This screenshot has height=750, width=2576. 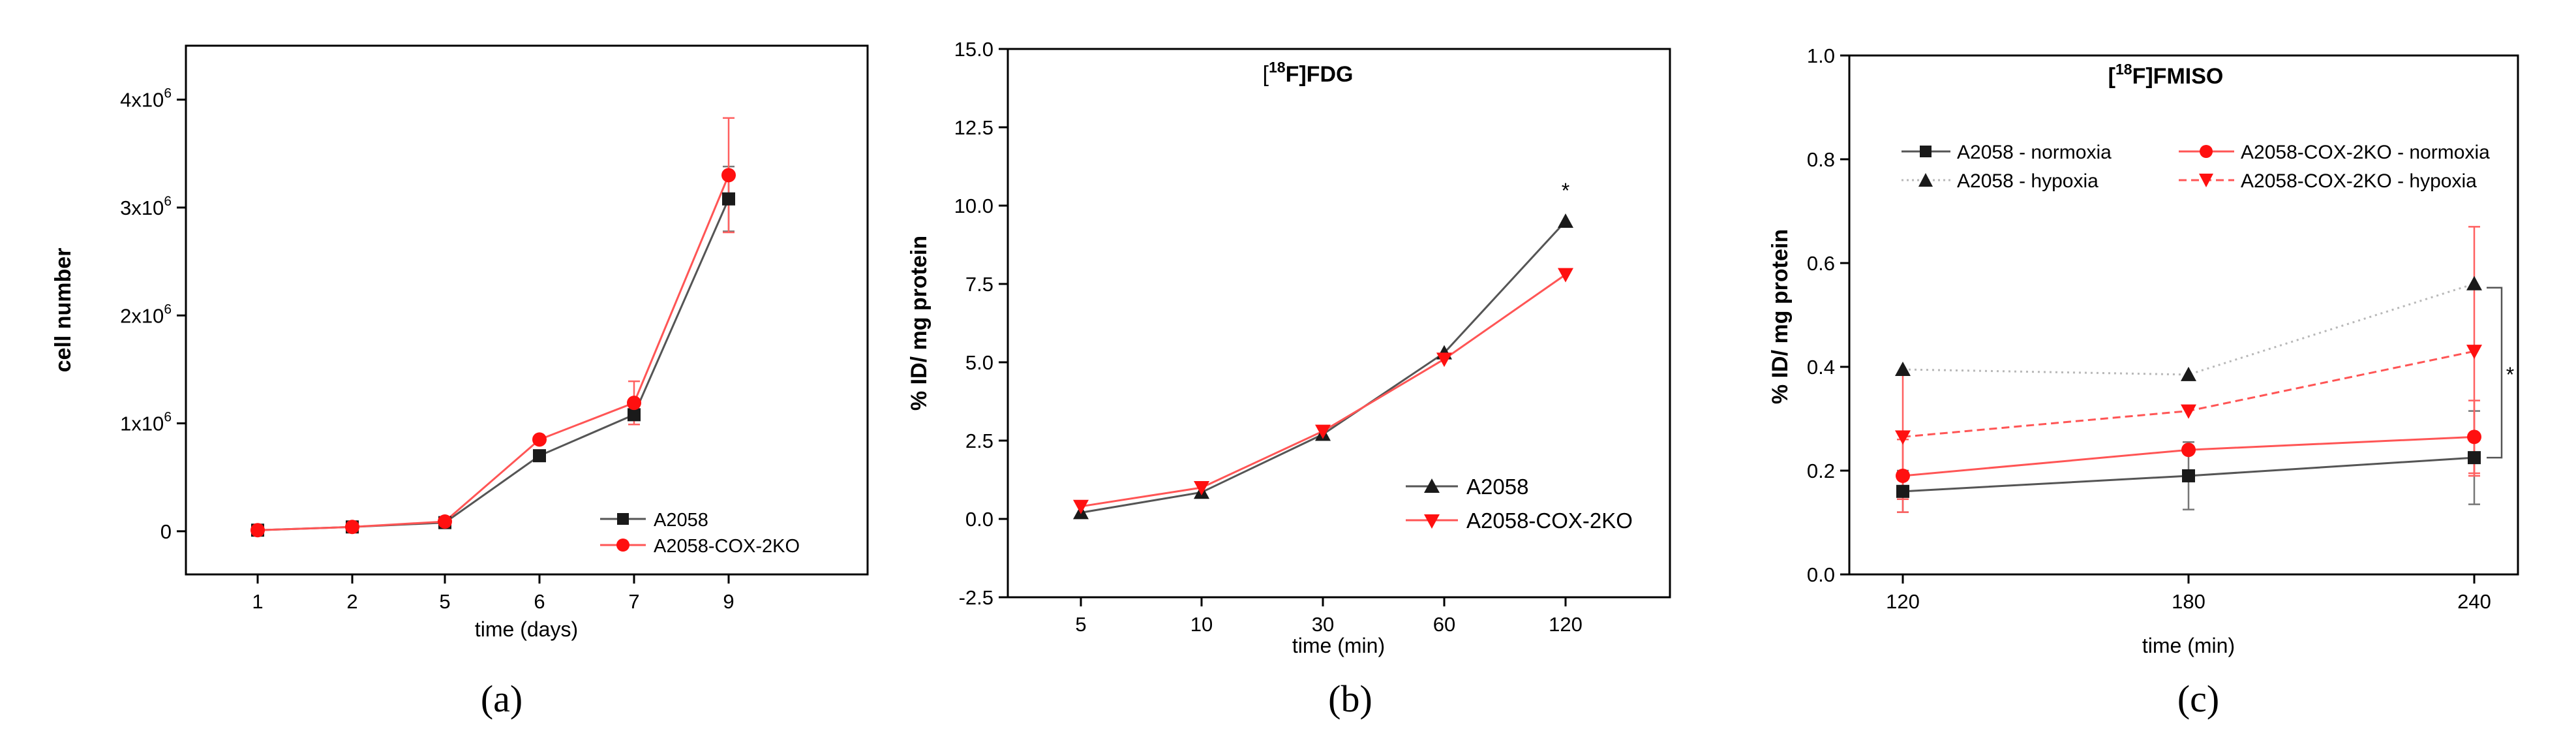 I want to click on panel-a-xtick-label: 9, so click(x=729, y=602).